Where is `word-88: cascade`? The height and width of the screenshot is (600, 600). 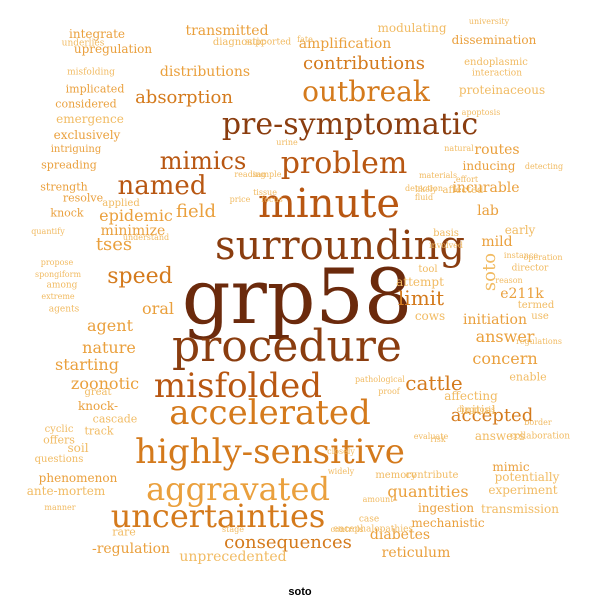 word-88: cascade is located at coordinates (115, 419).